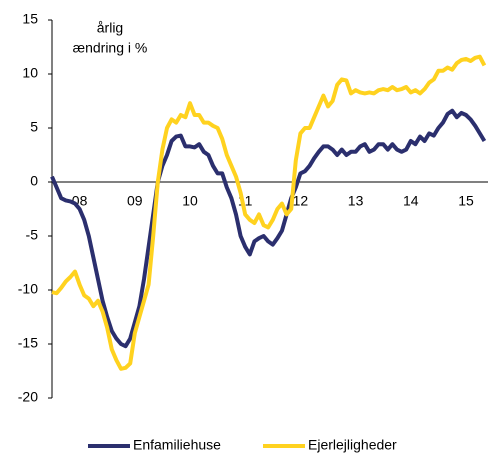  I want to click on y-tick-label: -20, so click(28, 397).